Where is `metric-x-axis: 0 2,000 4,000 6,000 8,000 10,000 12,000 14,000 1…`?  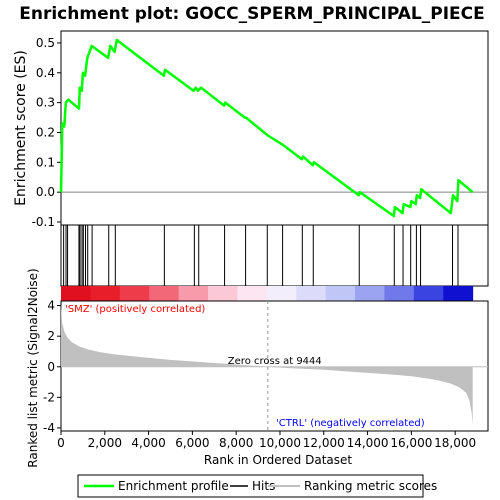 metric-x-axis: 0 2,000 4,000 6,000 8,000 10,000 12,000 14,000 1… is located at coordinates (266, 440).